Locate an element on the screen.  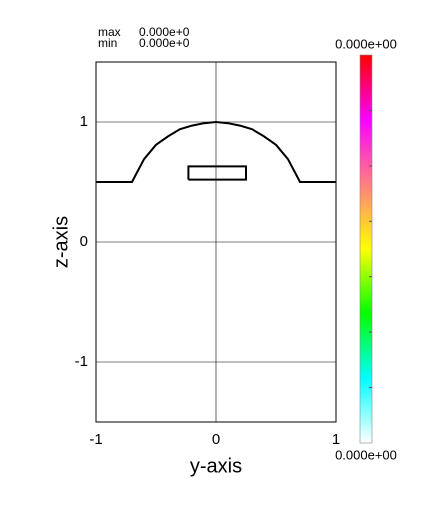
stat-name: max is located at coordinates (109, 32).